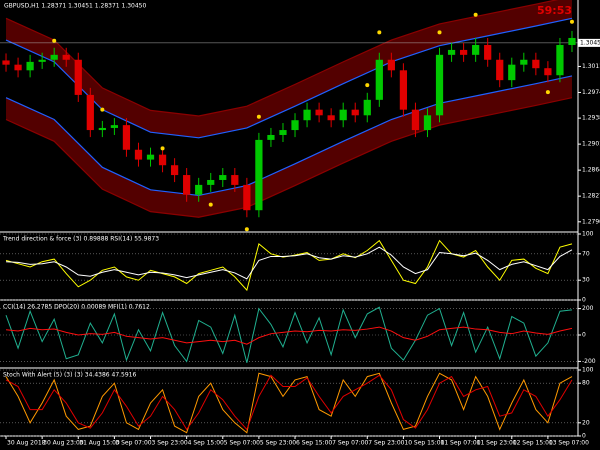 The height and width of the screenshot is (450, 600). What do you see at coordinates (242, 443) in the screenshot?
I see `x-tick-label: 5 Sep 07:00` at bounding box center [242, 443].